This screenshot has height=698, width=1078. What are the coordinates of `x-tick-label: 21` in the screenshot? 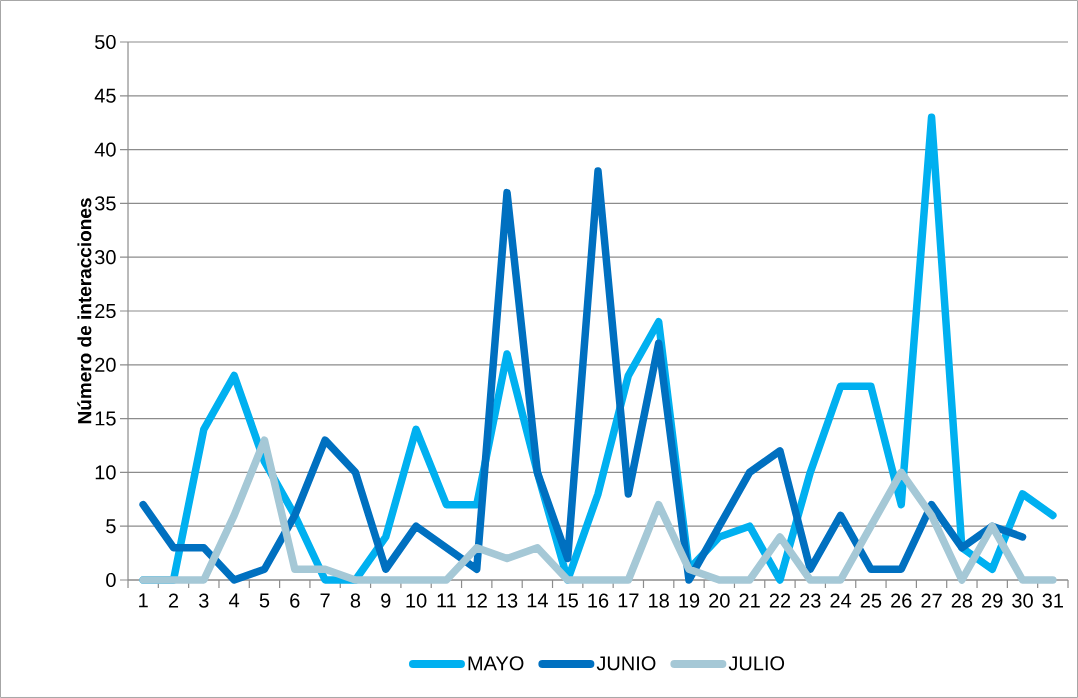 It's located at (749, 600).